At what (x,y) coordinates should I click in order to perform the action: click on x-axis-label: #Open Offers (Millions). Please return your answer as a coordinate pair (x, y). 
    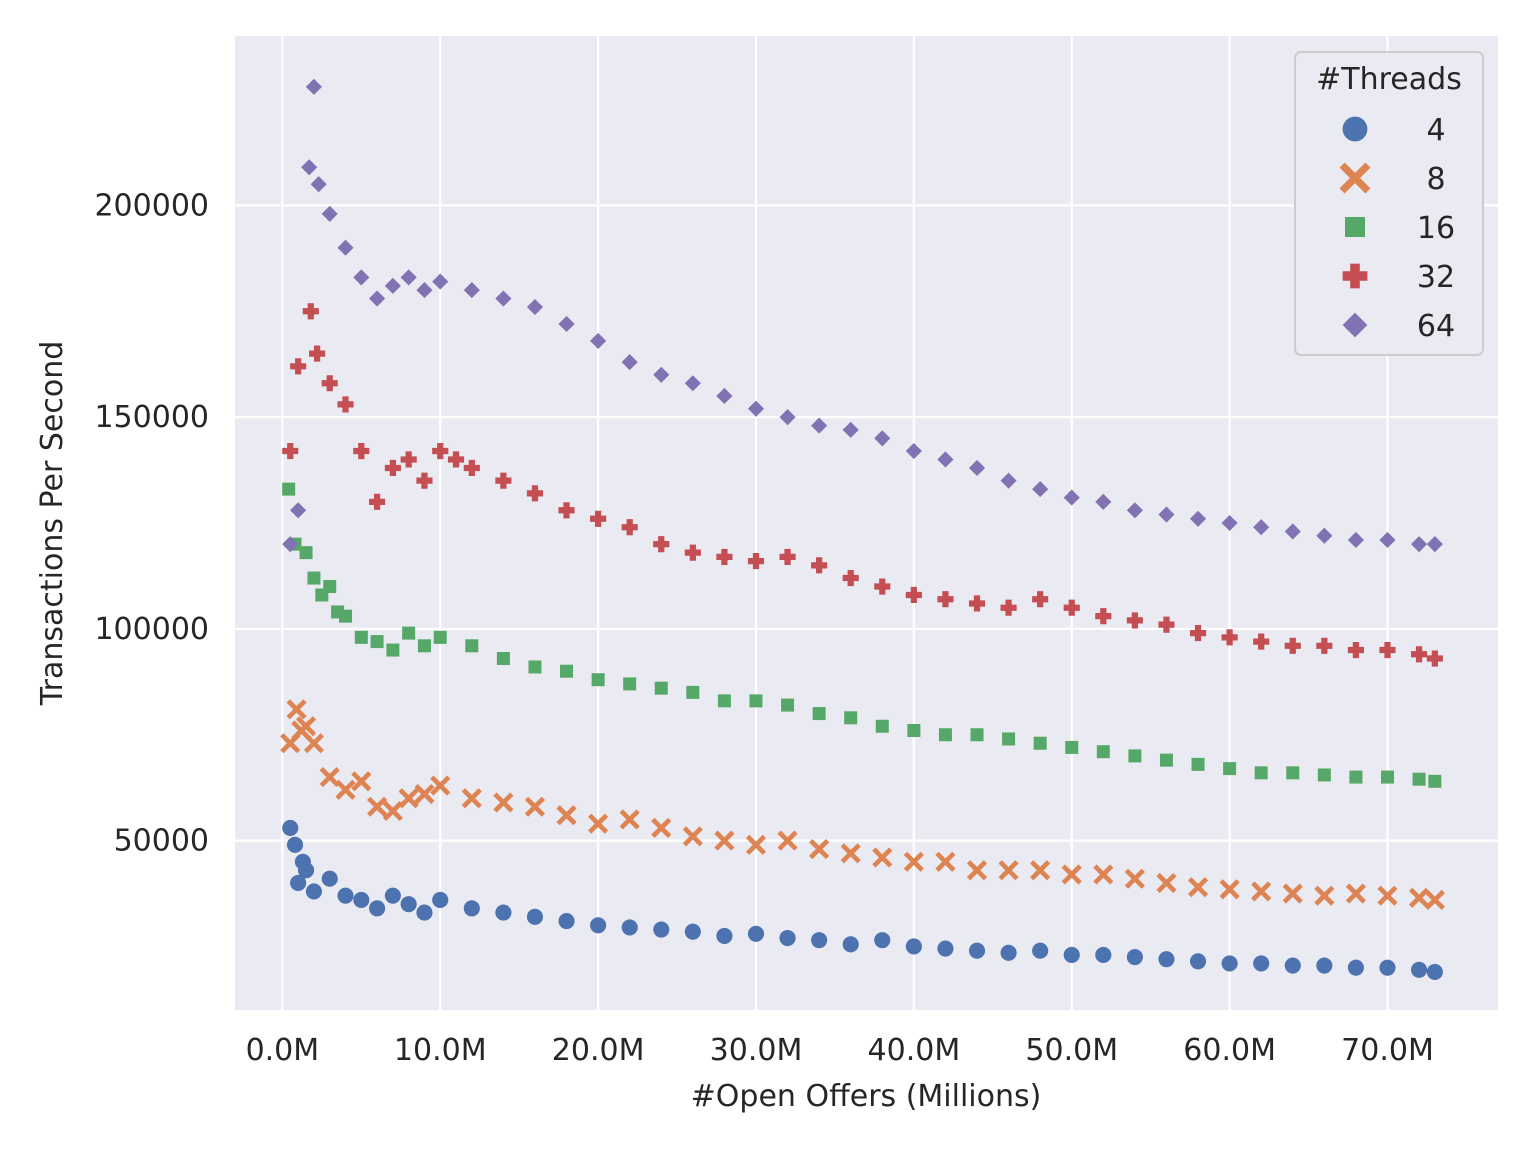
    Looking at the image, I should click on (866, 1096).